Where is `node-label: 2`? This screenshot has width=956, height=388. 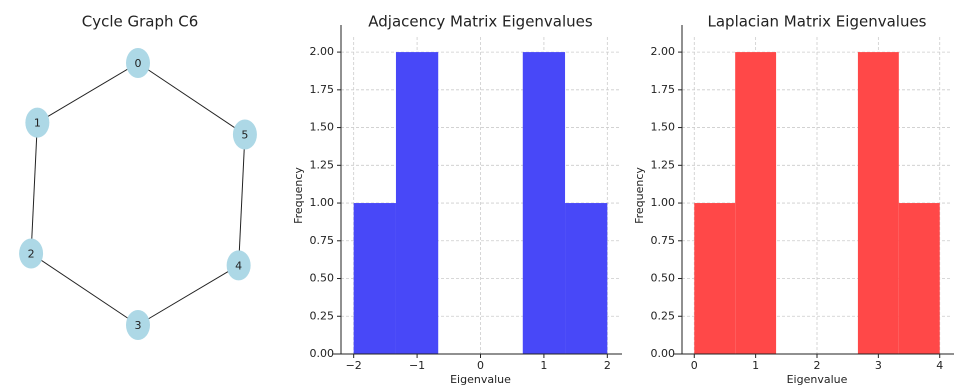
node-label: 2 is located at coordinates (31, 253).